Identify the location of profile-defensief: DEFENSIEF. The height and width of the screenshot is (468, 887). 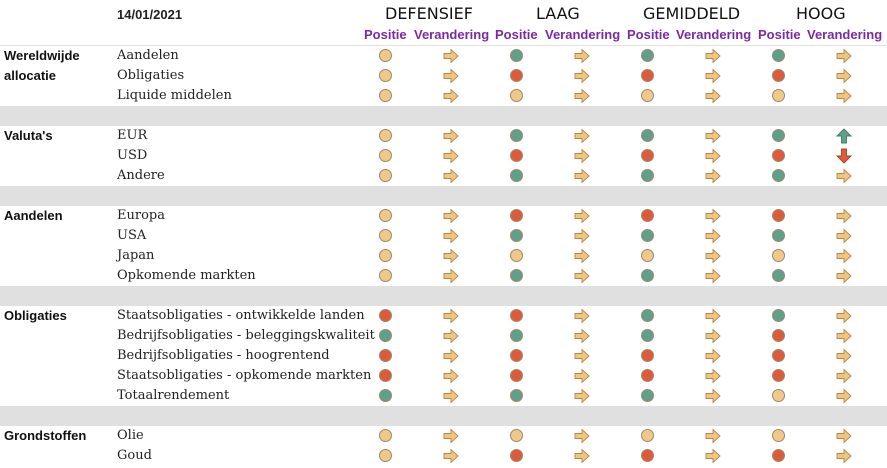
(429, 13).